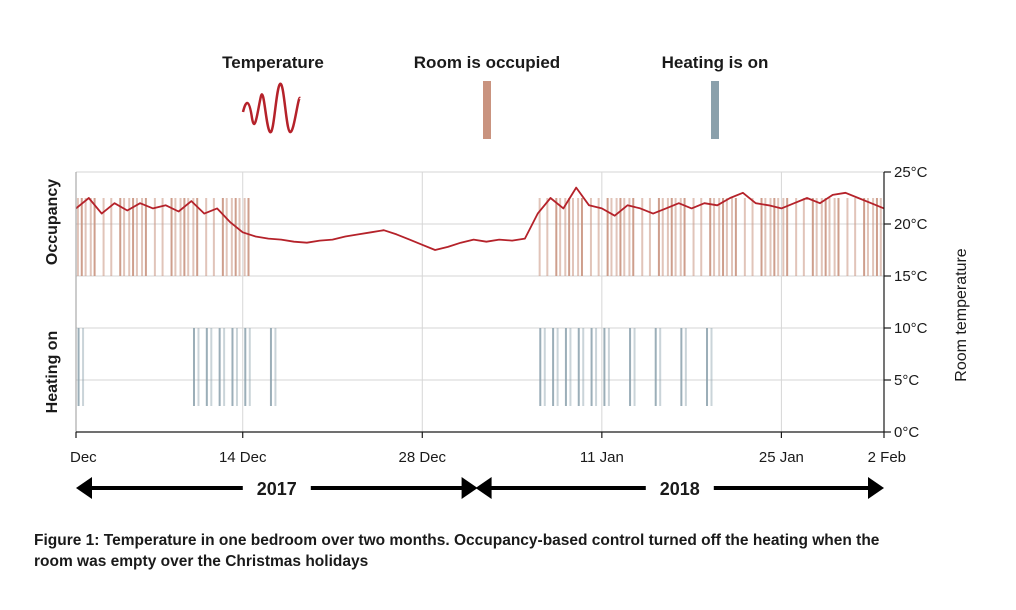  What do you see at coordinates (781, 457) in the screenshot?
I see `x-tick-label: 25 Jan` at bounding box center [781, 457].